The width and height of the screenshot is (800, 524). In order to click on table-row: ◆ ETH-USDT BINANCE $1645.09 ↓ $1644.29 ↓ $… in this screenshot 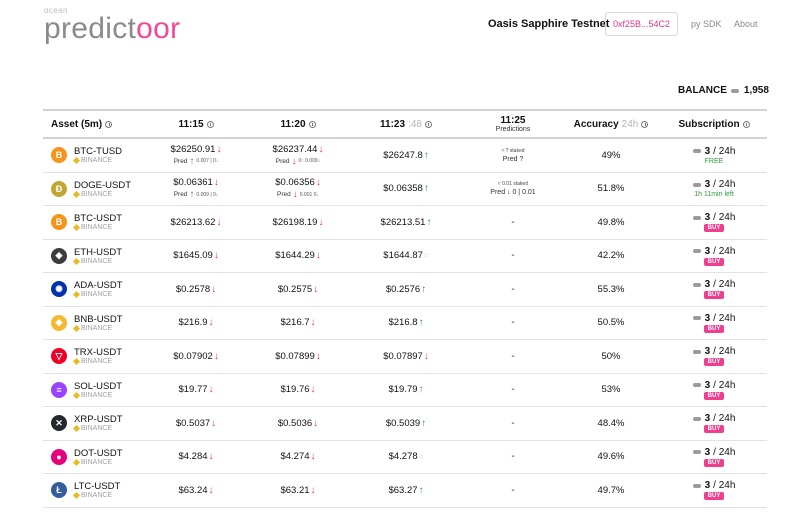, I will do `click(405, 256)`.